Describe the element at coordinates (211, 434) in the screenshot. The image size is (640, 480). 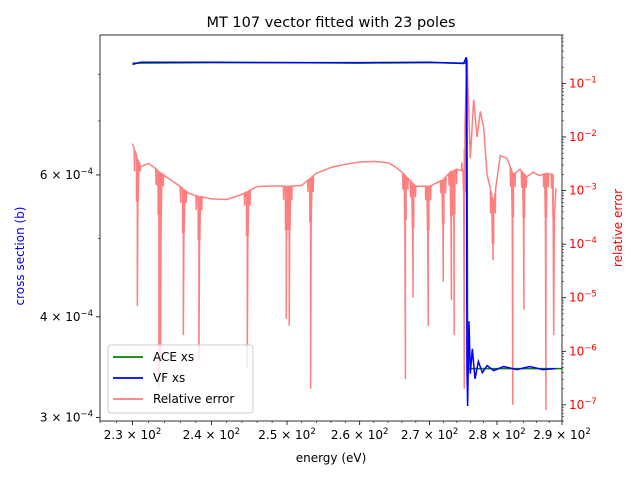
I see `x-tick-label: 2.4 × 102` at that location.